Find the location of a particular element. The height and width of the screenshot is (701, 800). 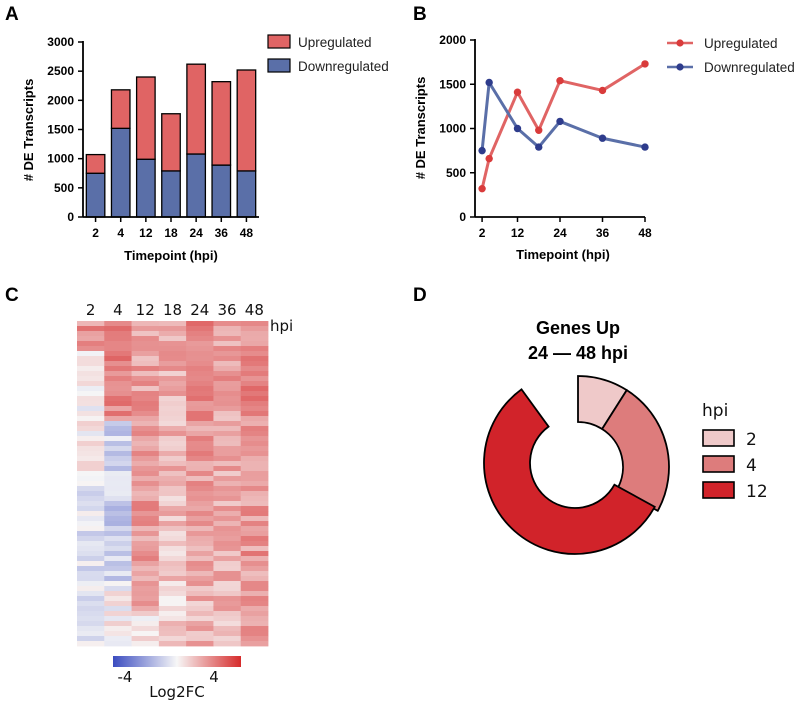

x-tick-label-48: 48 is located at coordinates (247, 233).